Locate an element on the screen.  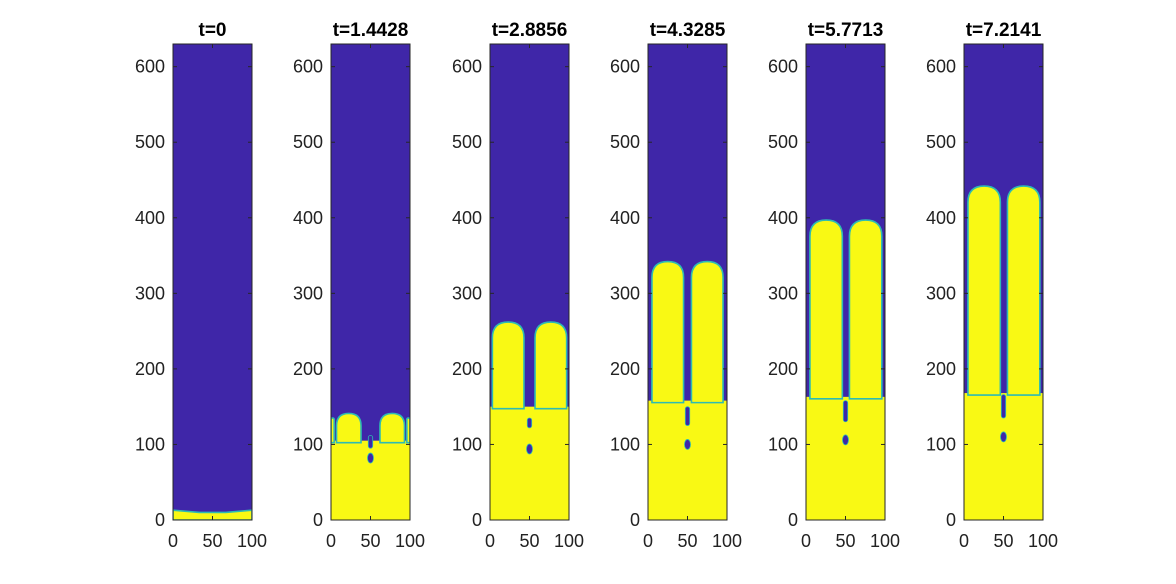
subplot-4: t=4.3285 0 100 200 300 400 500 600 0 50 100 is located at coordinates (676, 285).